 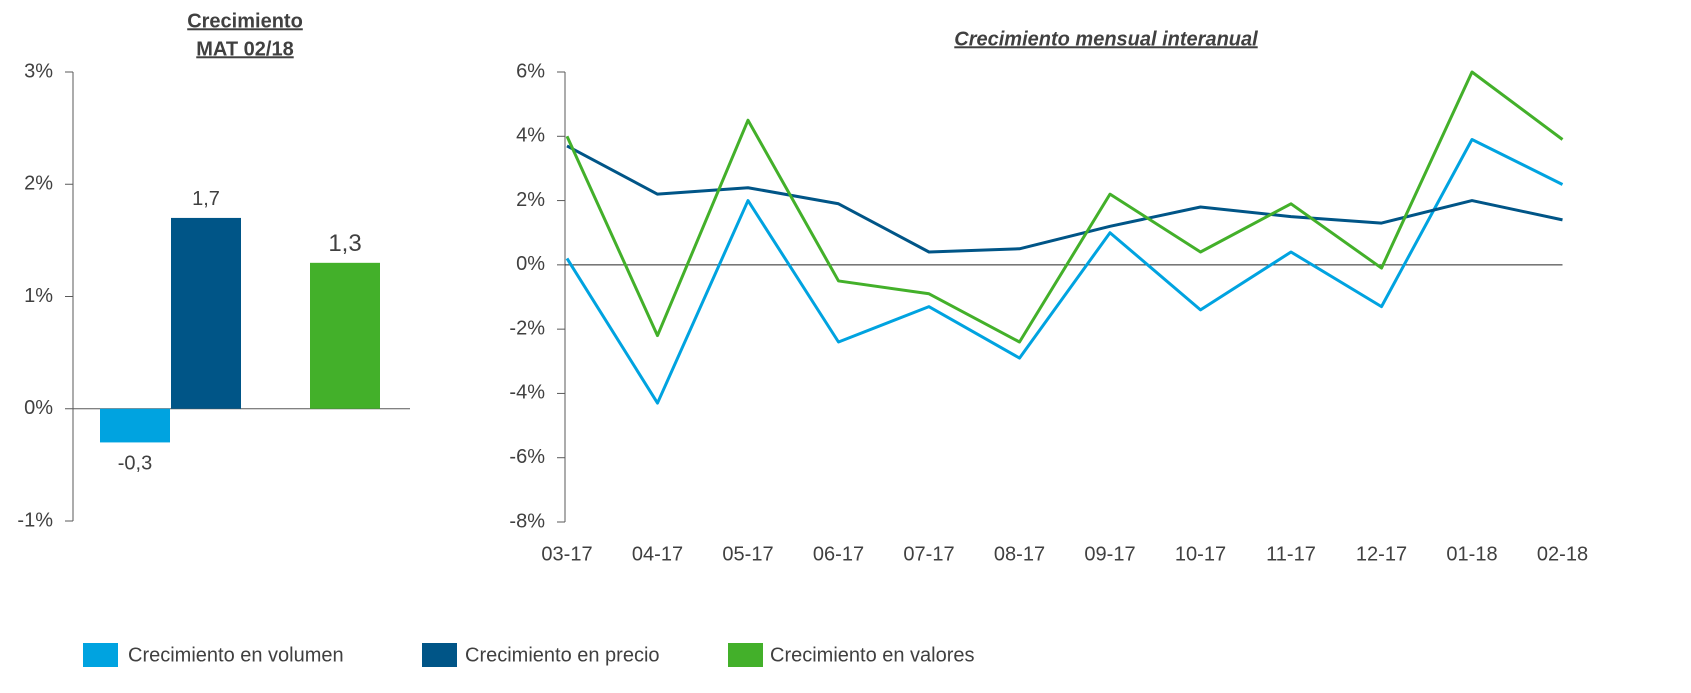 What do you see at coordinates (344, 243) in the screenshot?
I see `value-label: 1,3` at bounding box center [344, 243].